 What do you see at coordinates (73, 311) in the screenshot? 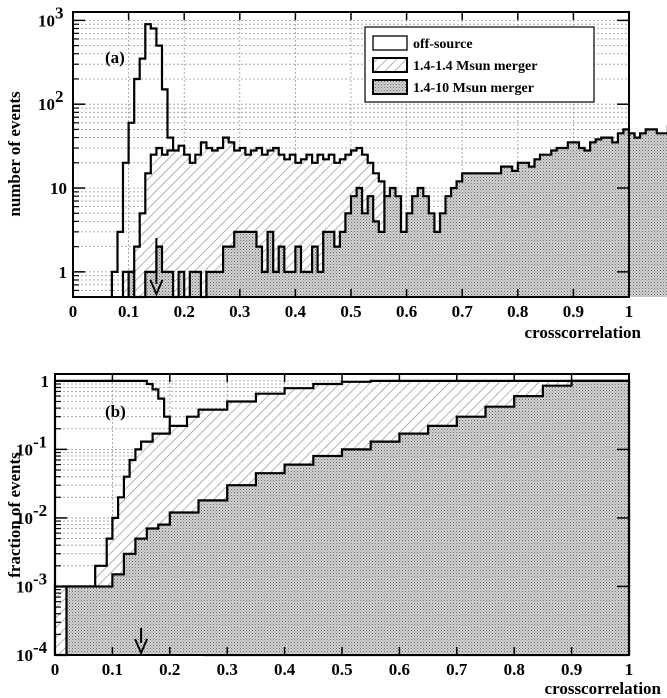
I see `p0-x-tick-label: 0` at bounding box center [73, 311].